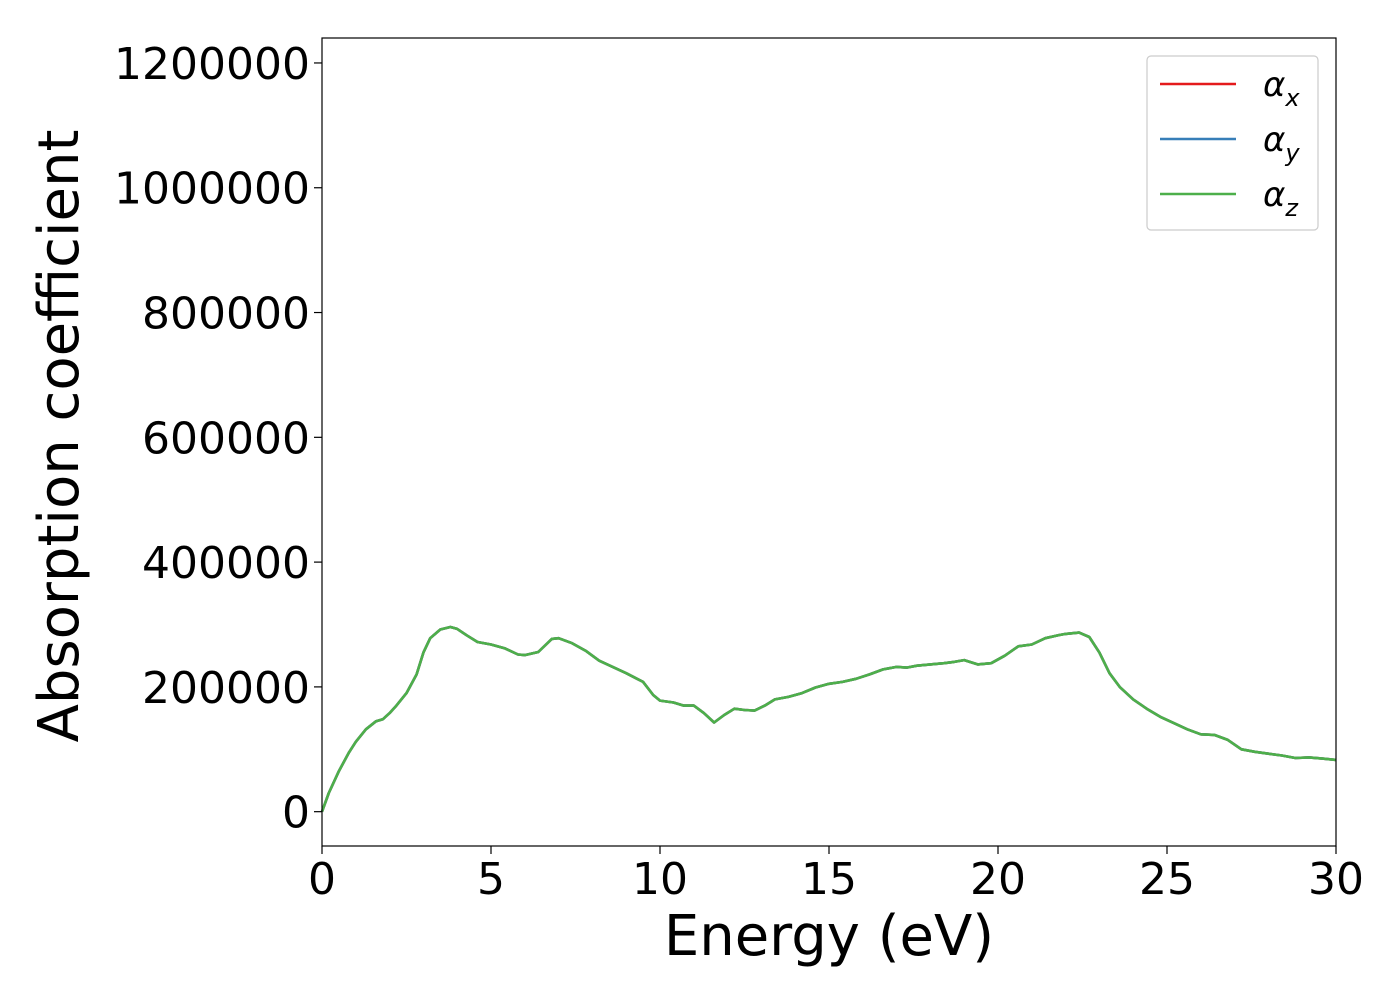  I want to click on series-line-x, so click(828, 719).